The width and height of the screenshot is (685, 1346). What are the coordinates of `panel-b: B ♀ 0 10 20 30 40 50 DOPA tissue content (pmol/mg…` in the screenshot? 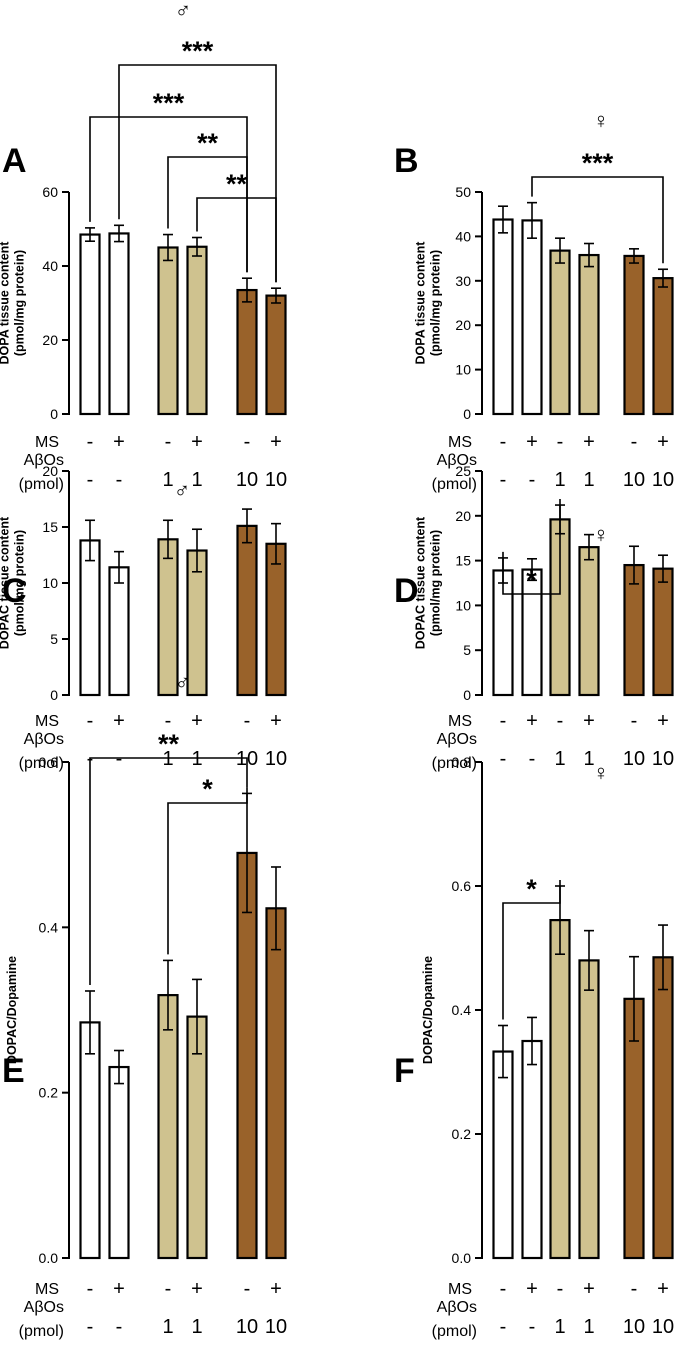 It's located at (534, 300).